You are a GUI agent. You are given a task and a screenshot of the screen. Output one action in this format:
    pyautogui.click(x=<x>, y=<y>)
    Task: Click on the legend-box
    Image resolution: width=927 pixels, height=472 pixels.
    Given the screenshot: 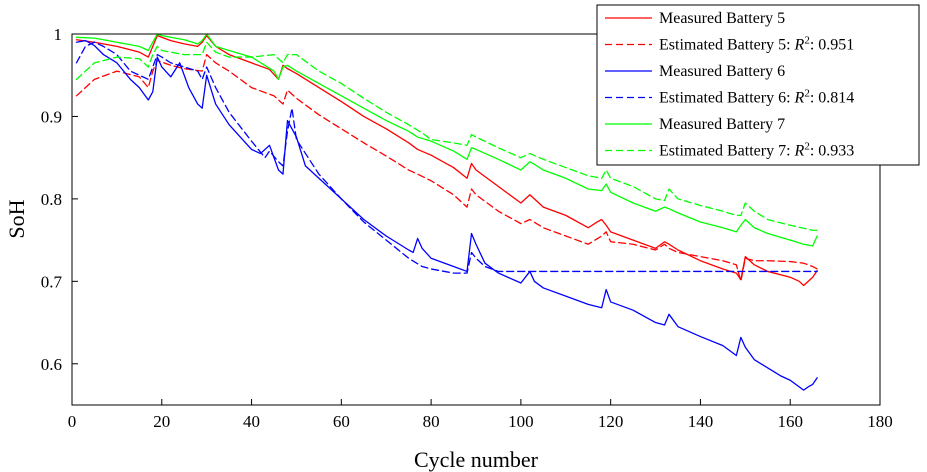 What is the action you would take?
    pyautogui.click(x=758, y=85)
    